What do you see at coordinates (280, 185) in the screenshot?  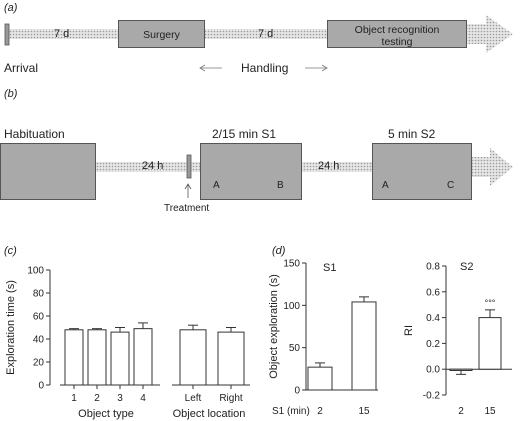 I see `object-b-label: B` at bounding box center [280, 185].